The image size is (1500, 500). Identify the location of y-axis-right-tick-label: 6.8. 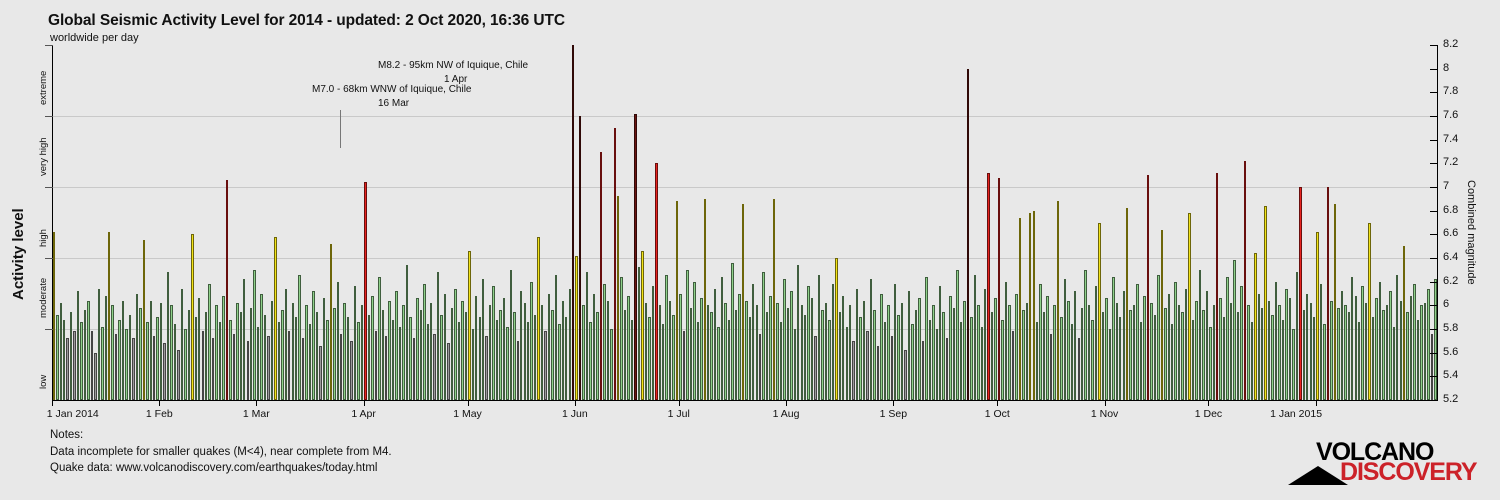
(1451, 209).